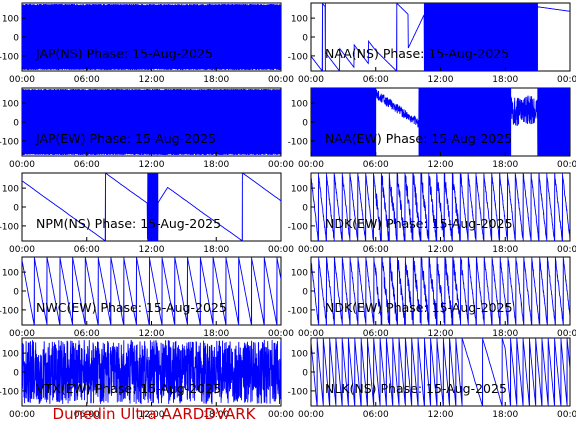  What do you see at coordinates (128, 388) in the screenshot?
I see `subplot-title: VTX(EW) Phase: 15-Aug-2025` at bounding box center [128, 388].